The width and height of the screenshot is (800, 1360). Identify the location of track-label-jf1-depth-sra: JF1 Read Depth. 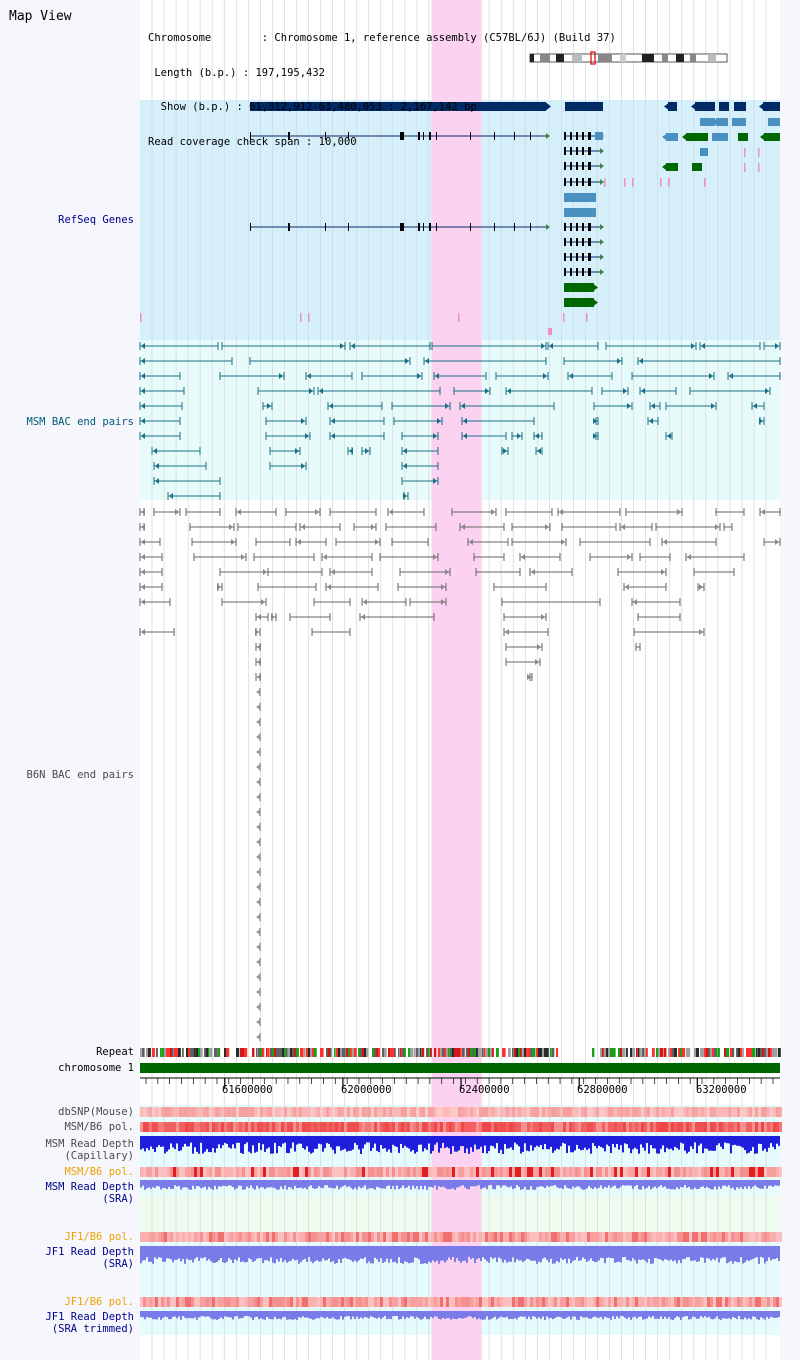
(89, 1252).